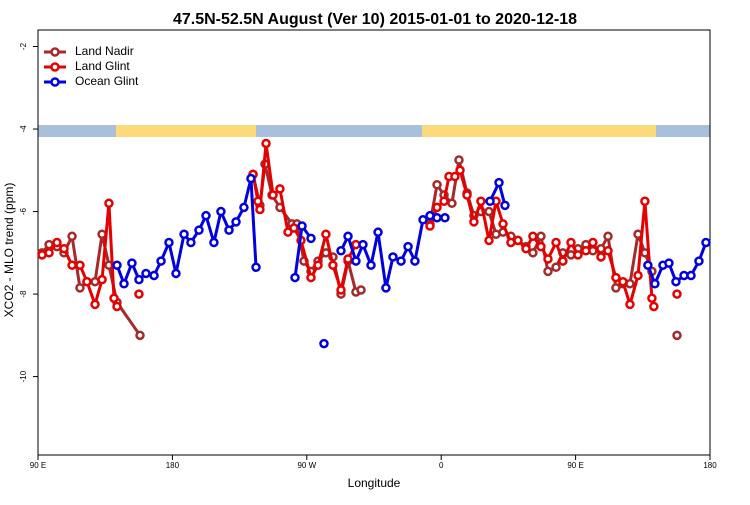  I want to click on map-strip, so click(374, 131).